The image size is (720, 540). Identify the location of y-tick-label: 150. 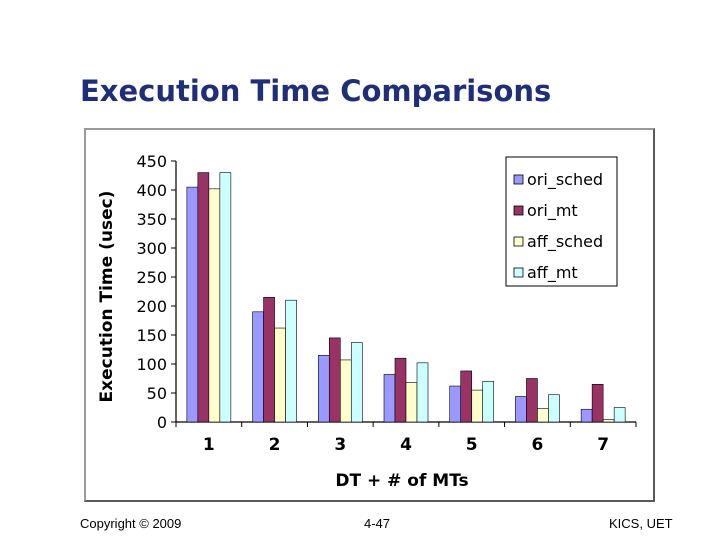
(151, 335).